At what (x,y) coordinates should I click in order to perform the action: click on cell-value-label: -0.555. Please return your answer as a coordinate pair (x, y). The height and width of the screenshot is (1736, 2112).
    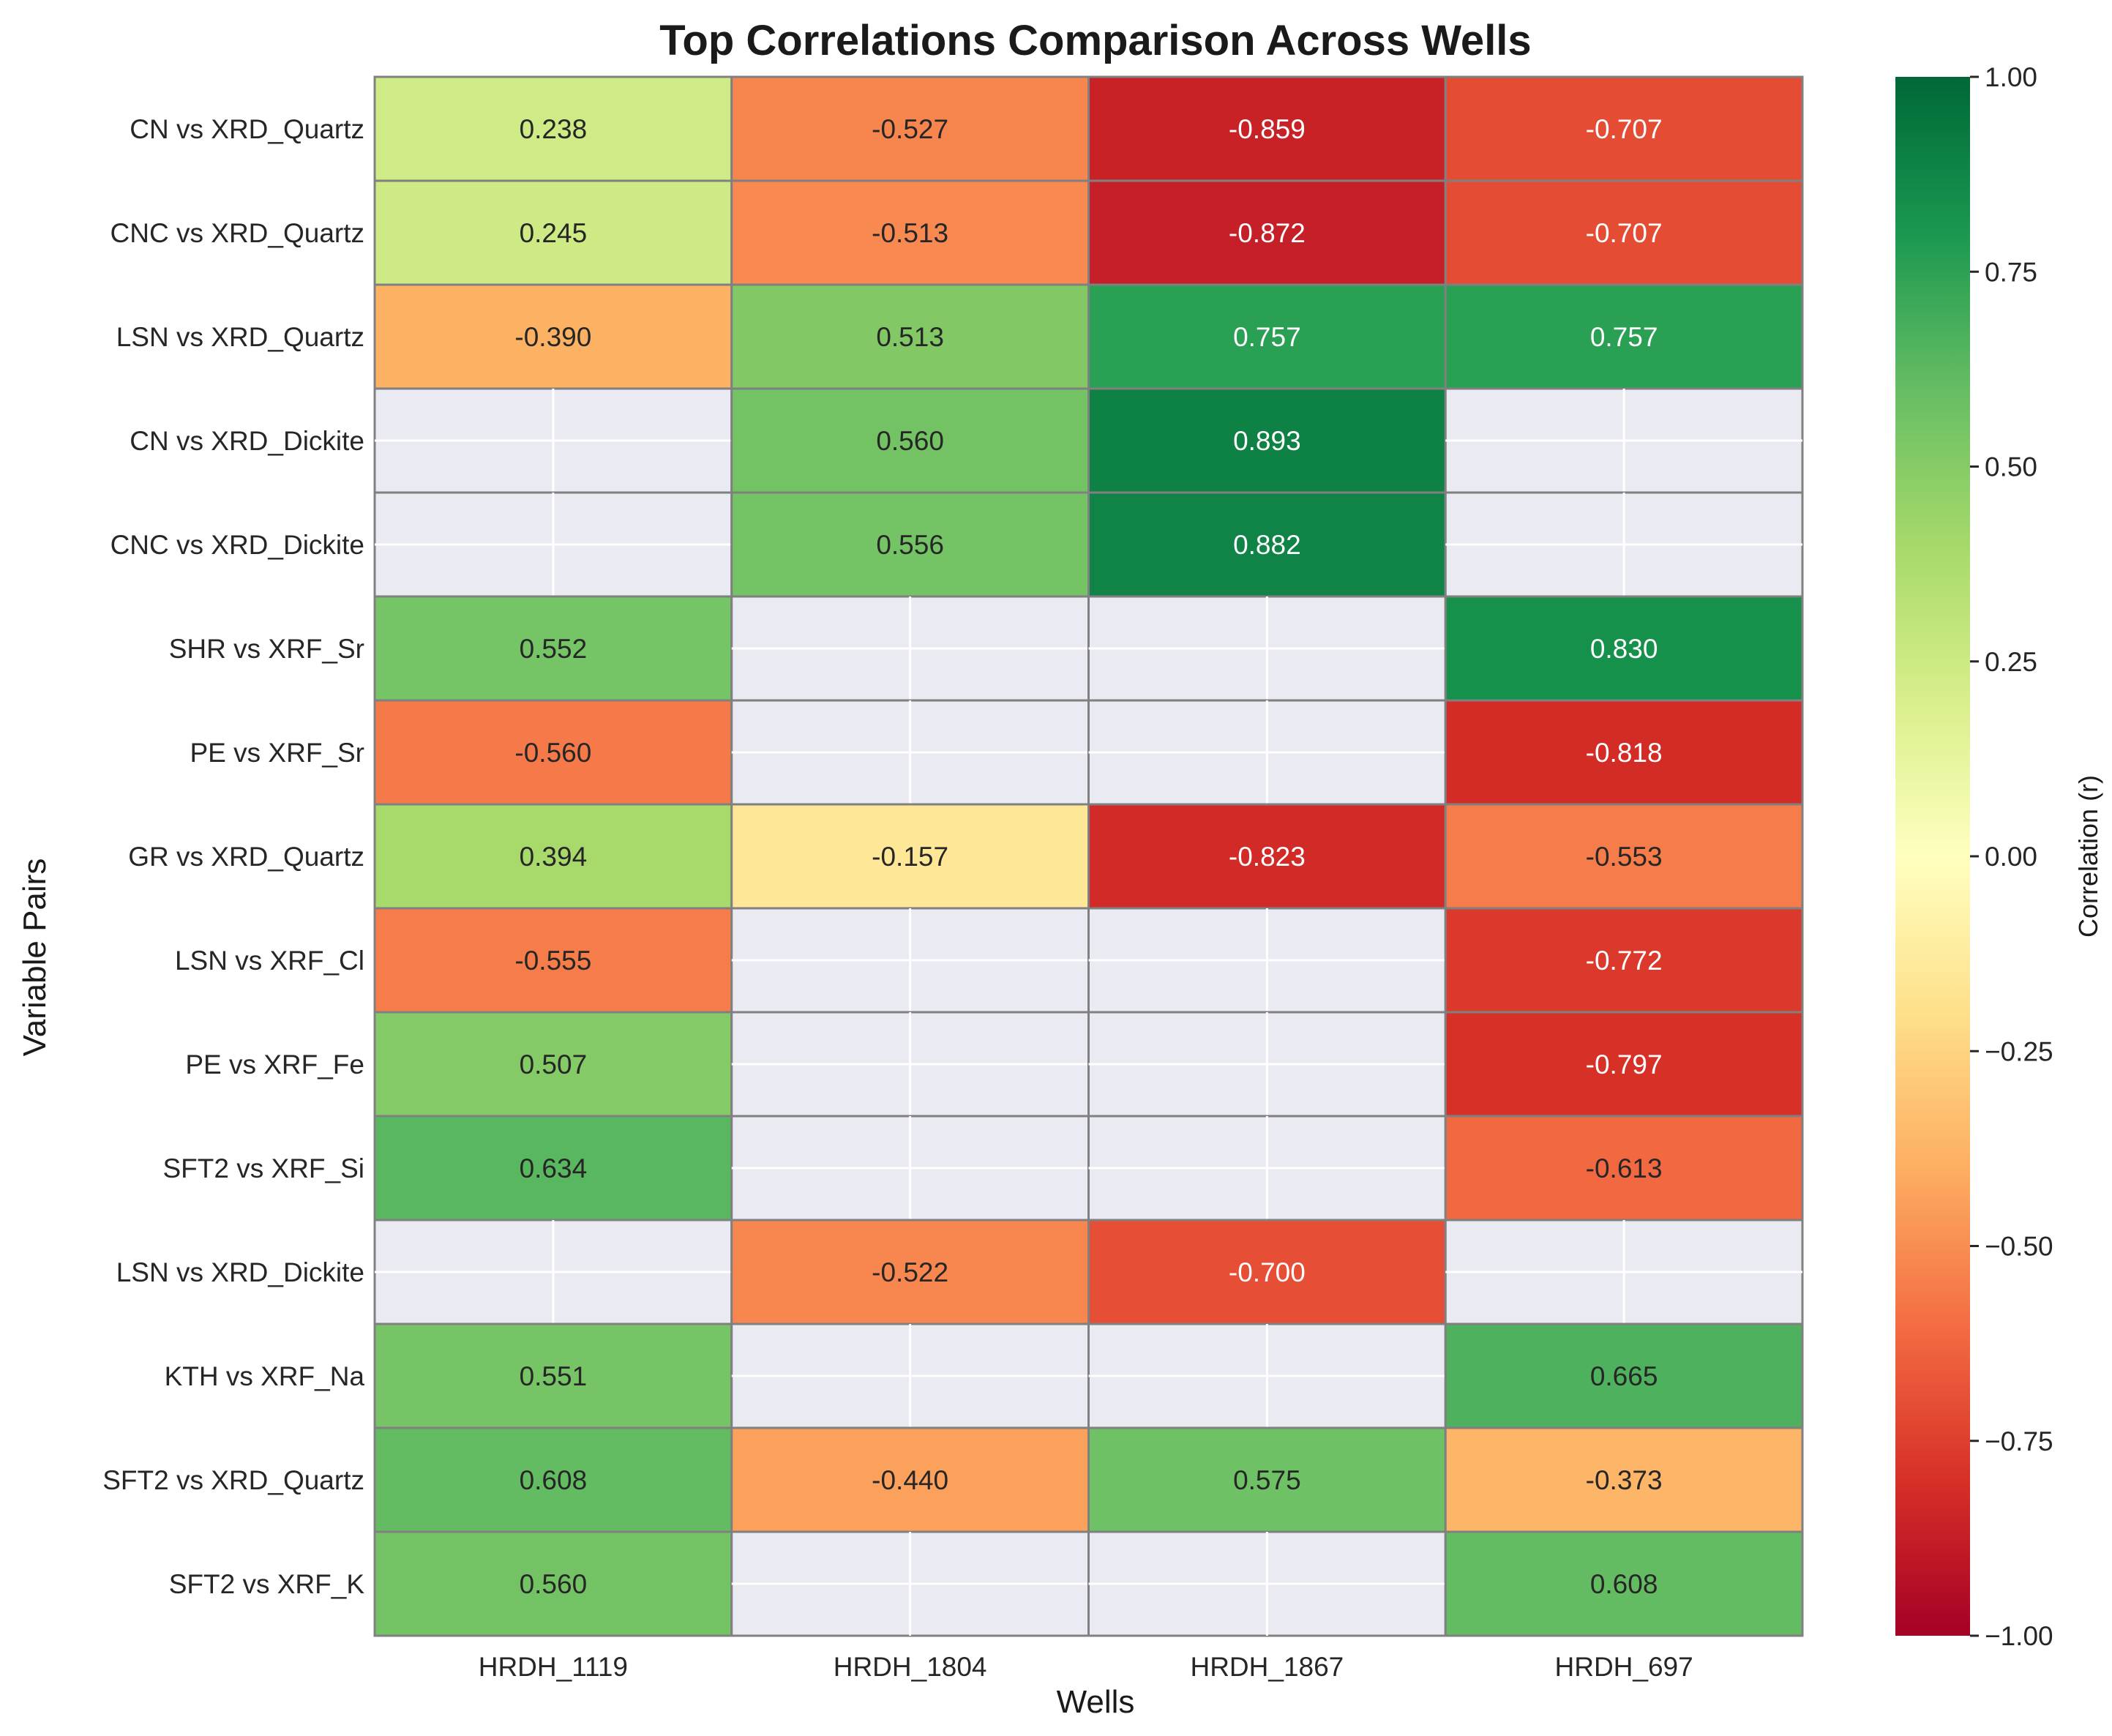
    Looking at the image, I should click on (552, 961).